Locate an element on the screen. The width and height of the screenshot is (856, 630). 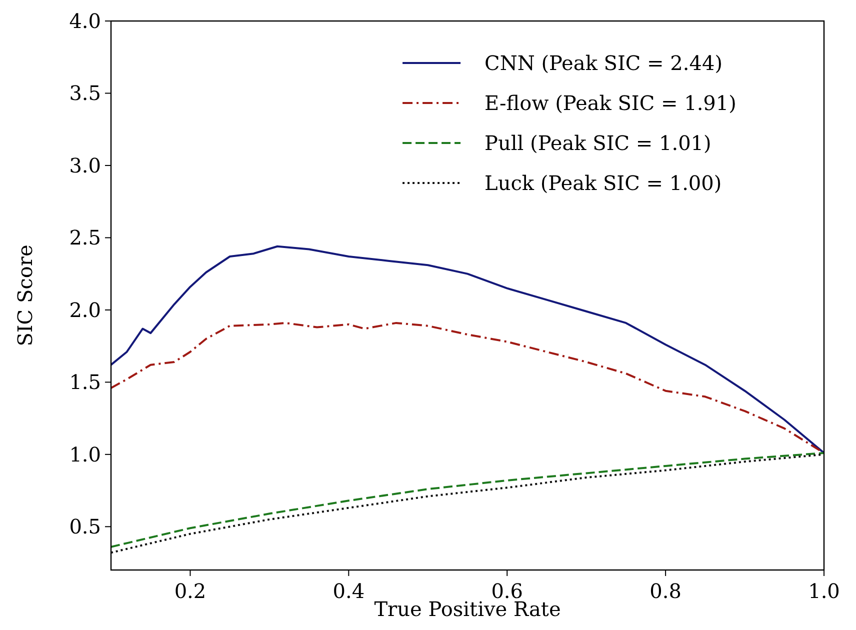
x-tick-label: 0.4 is located at coordinates (348, 591).